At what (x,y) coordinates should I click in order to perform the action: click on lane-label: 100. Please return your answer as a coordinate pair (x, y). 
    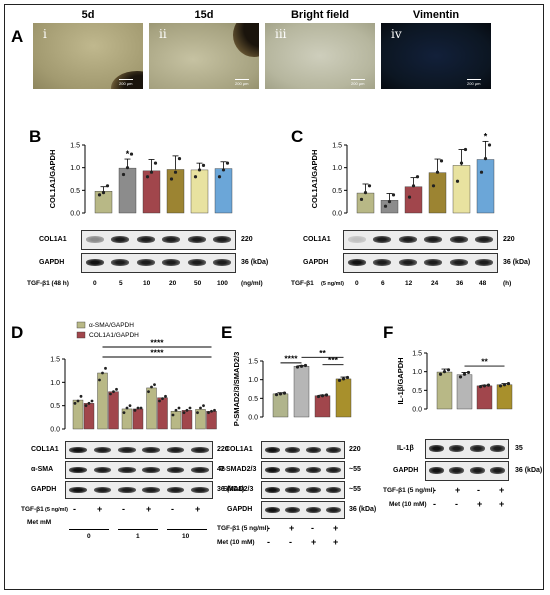
    Looking at the image, I should click on (222, 283).